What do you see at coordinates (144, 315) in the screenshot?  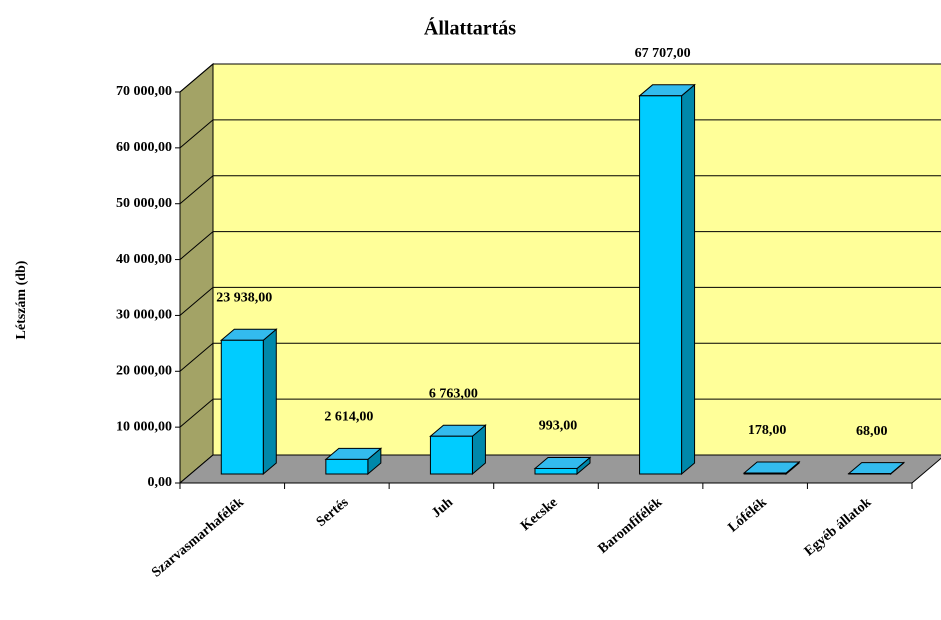 I see `y-tick-label: 30 000,00` at bounding box center [144, 315].